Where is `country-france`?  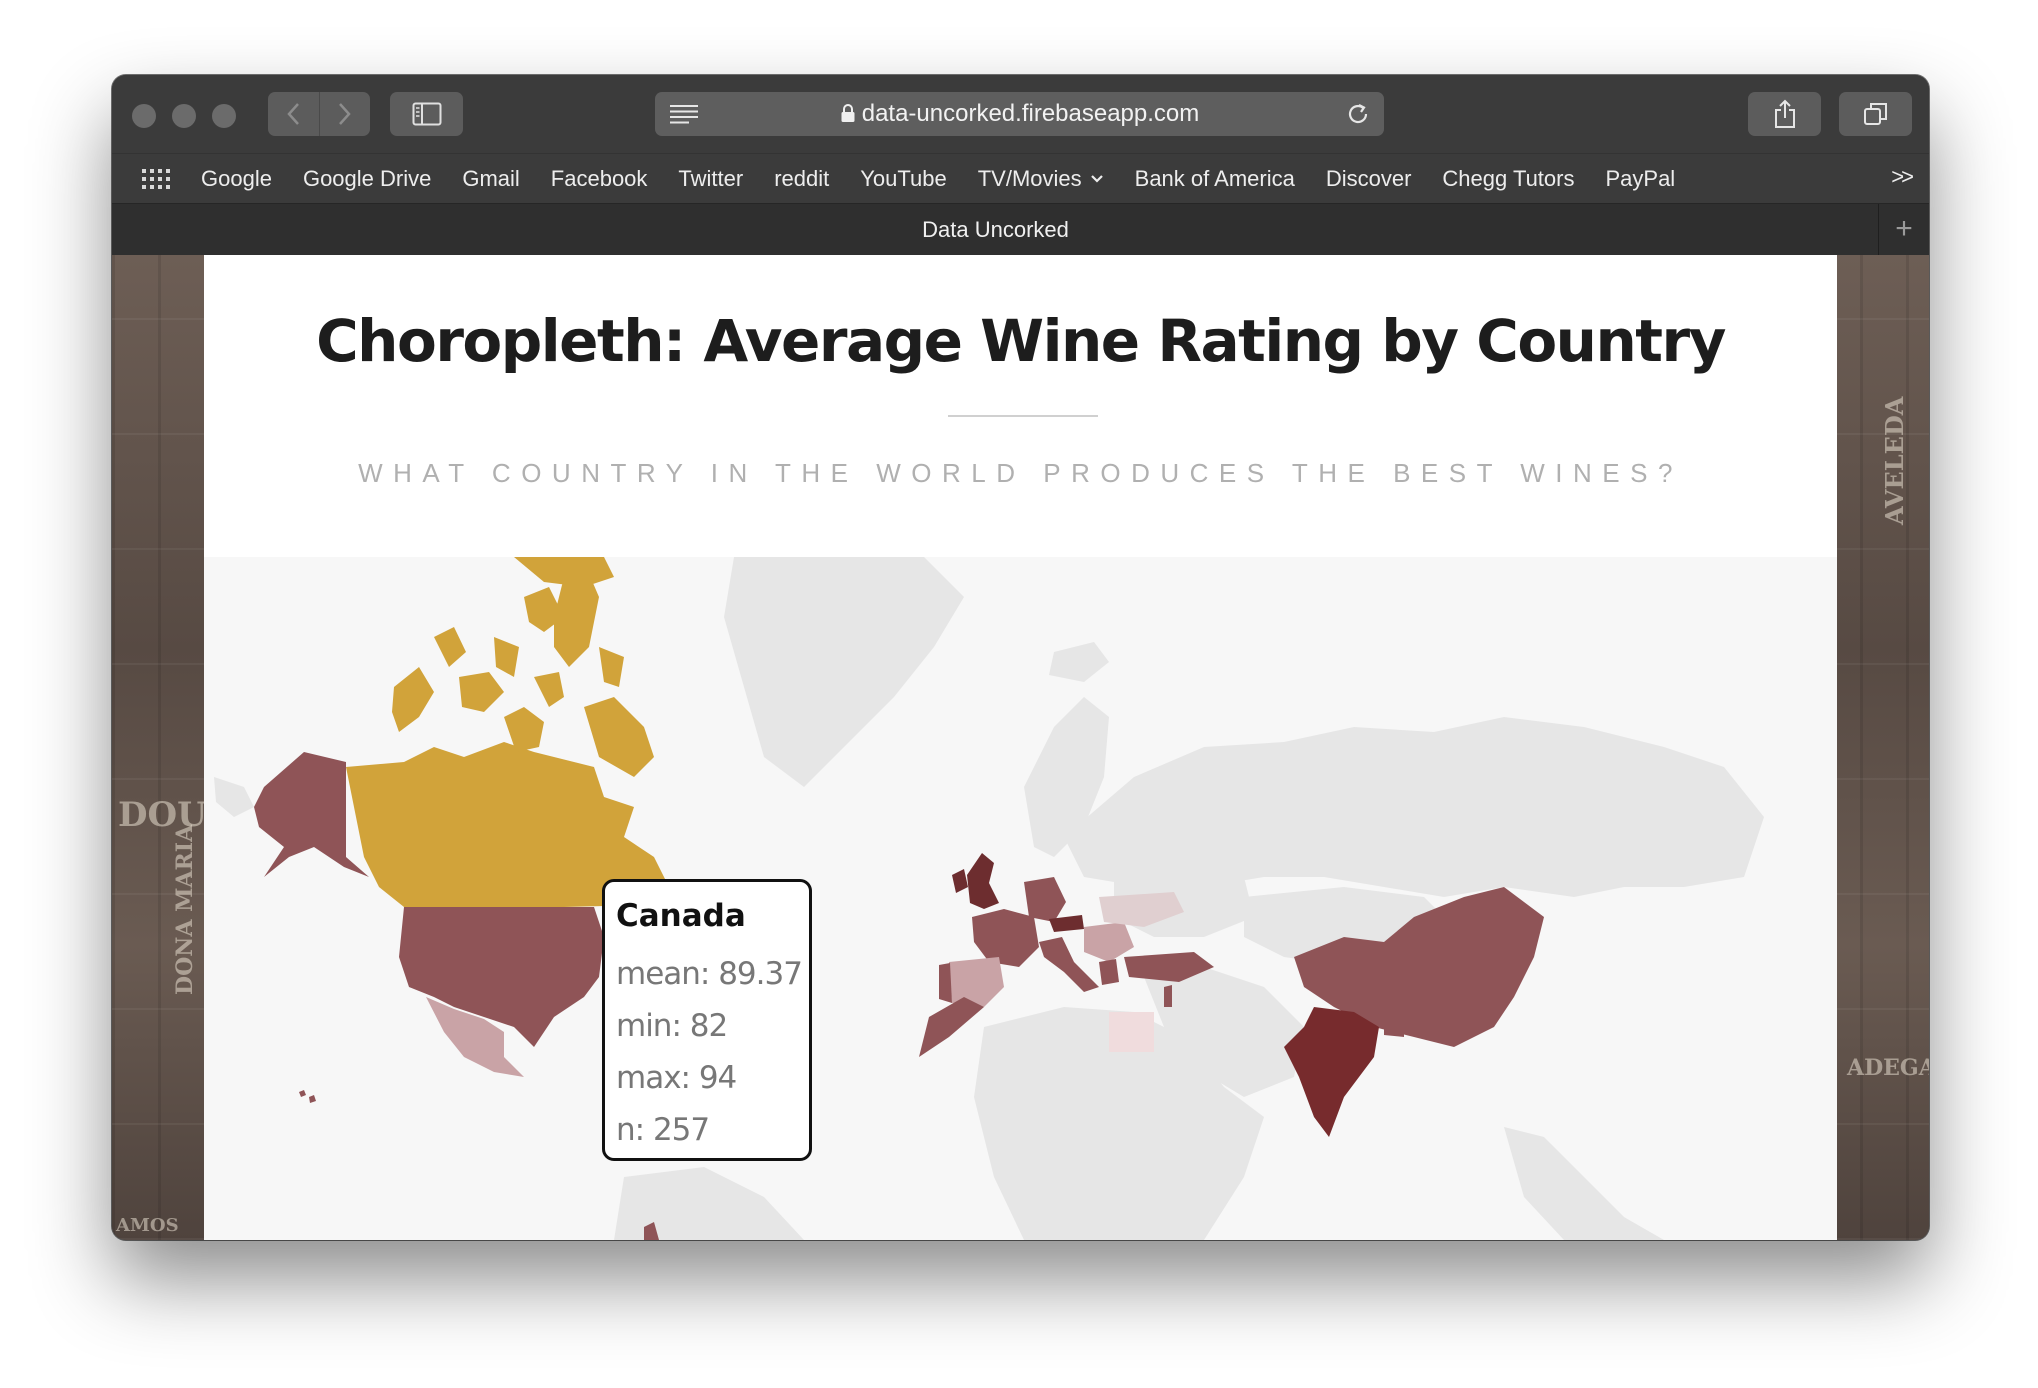 country-france is located at coordinates (1005, 938).